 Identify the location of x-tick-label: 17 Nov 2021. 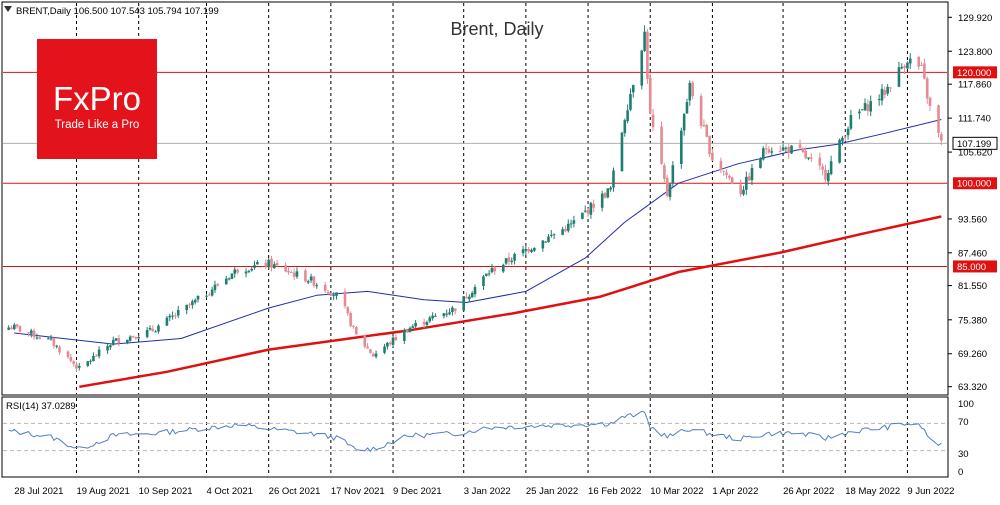
(358, 491).